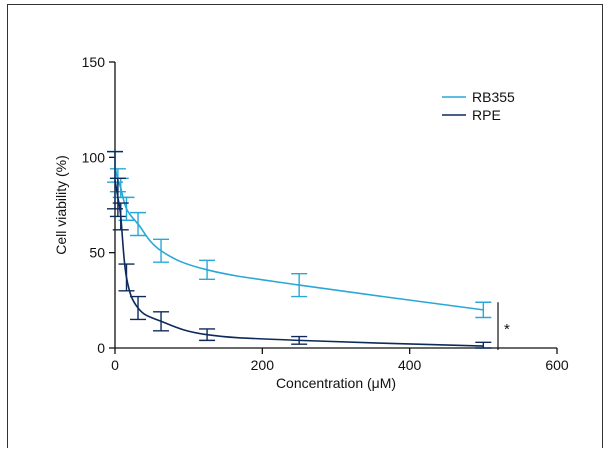 The width and height of the screenshot is (607, 450). Describe the element at coordinates (340, 360) in the screenshot. I see `x-ticks: 0 200 400 600` at that location.